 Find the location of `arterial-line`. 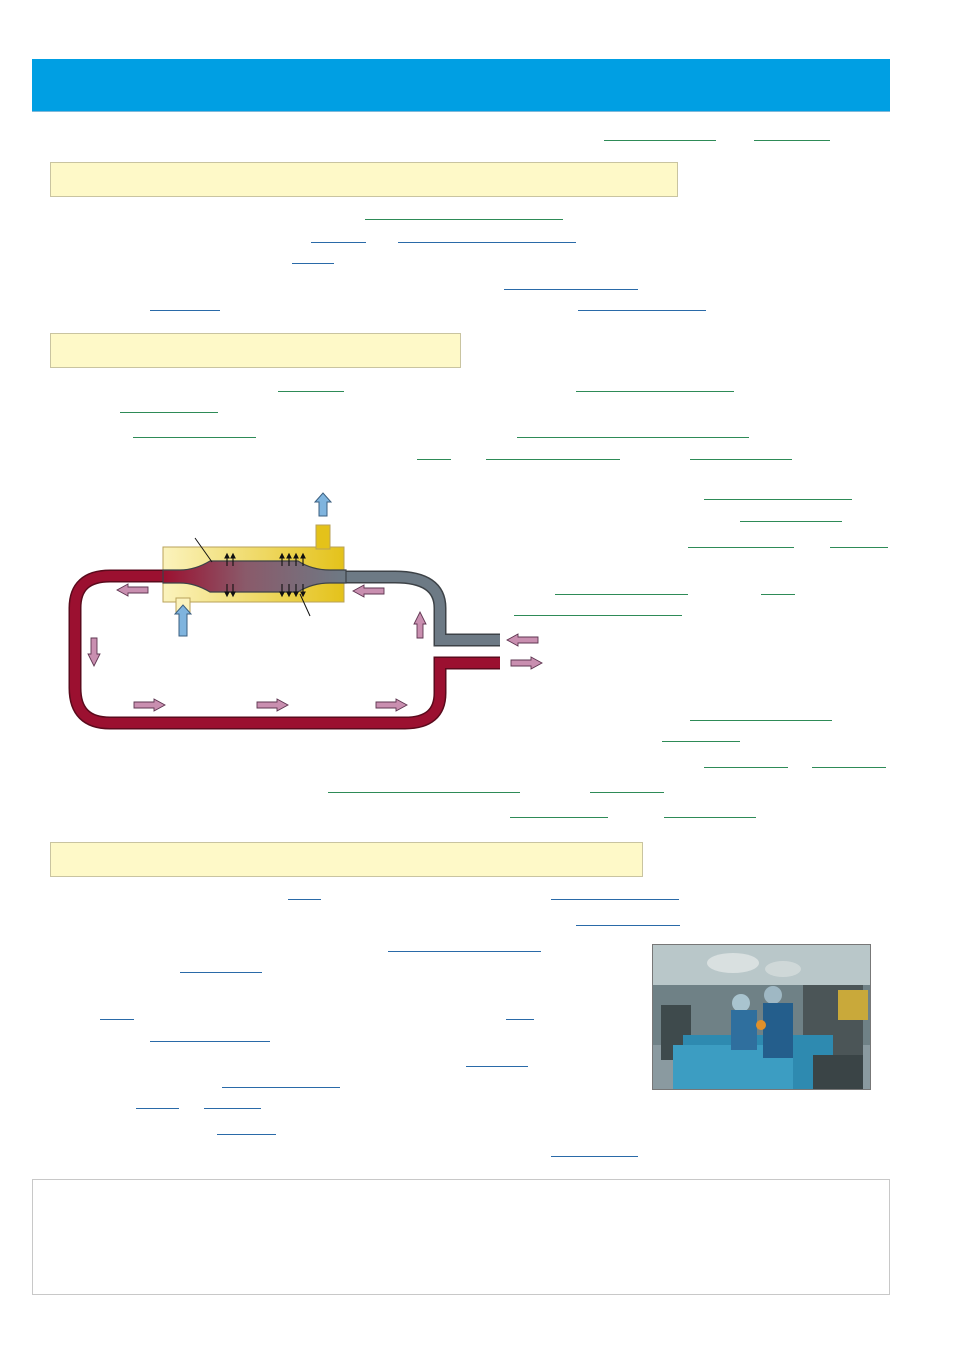

arterial-line is located at coordinates (285, 649).